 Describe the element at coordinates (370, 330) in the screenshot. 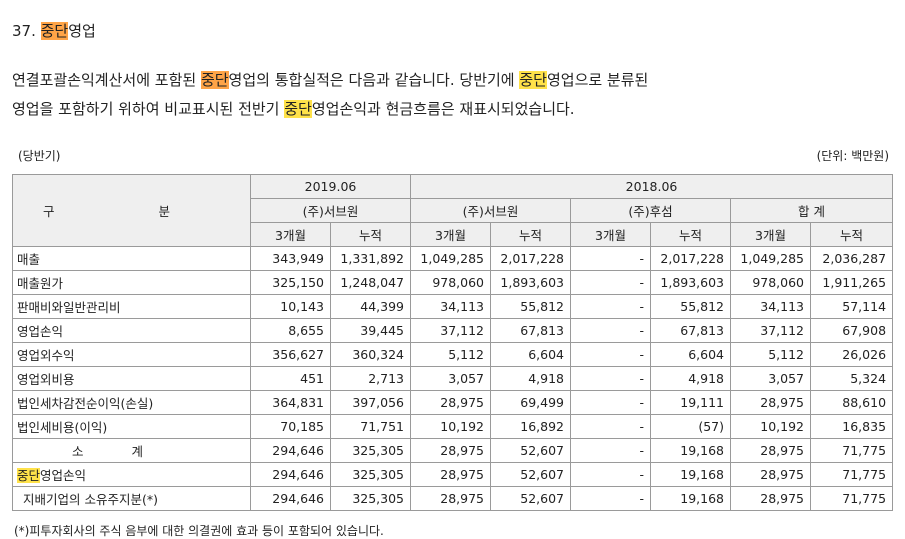

I see `table-cell: 39,445` at that location.